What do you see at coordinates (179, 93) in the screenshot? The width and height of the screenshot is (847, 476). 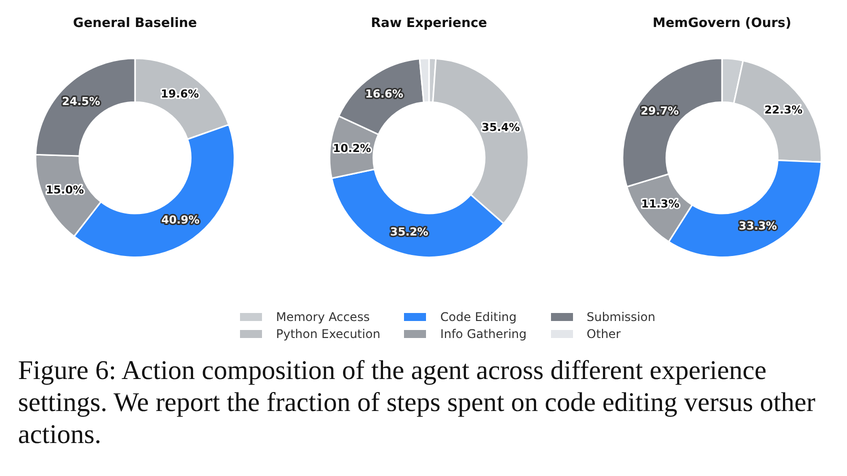 I see `data-label: 19.6%` at bounding box center [179, 93].